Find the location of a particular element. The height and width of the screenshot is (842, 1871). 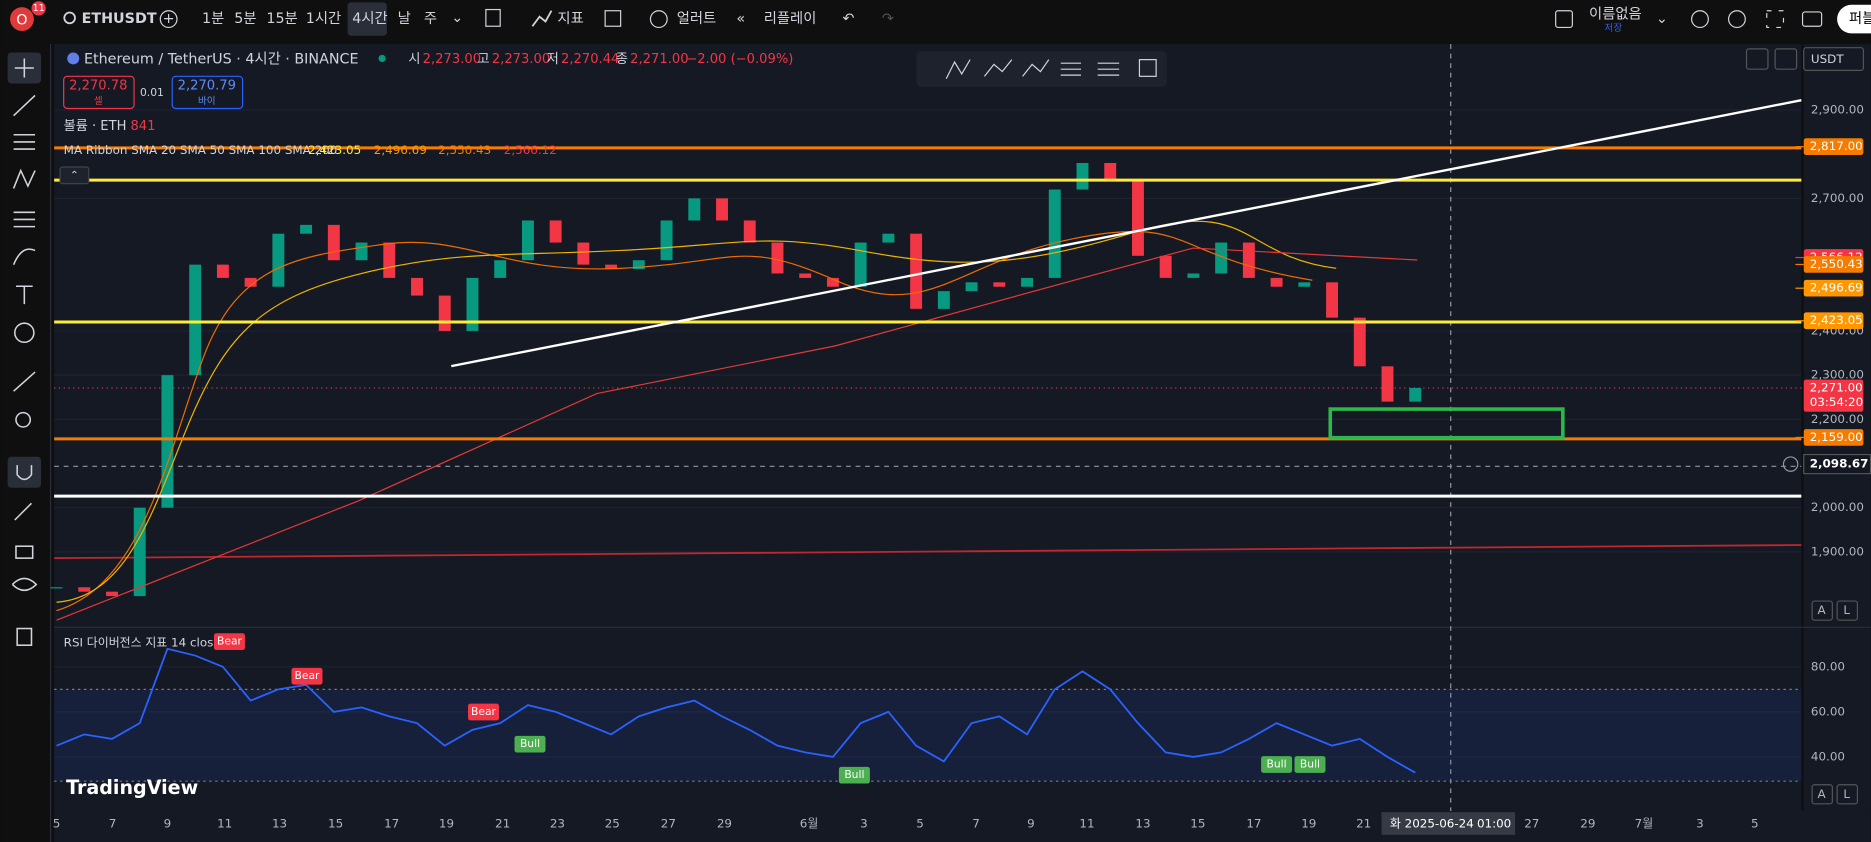

publish-button is located at coordinates (1854, 19).